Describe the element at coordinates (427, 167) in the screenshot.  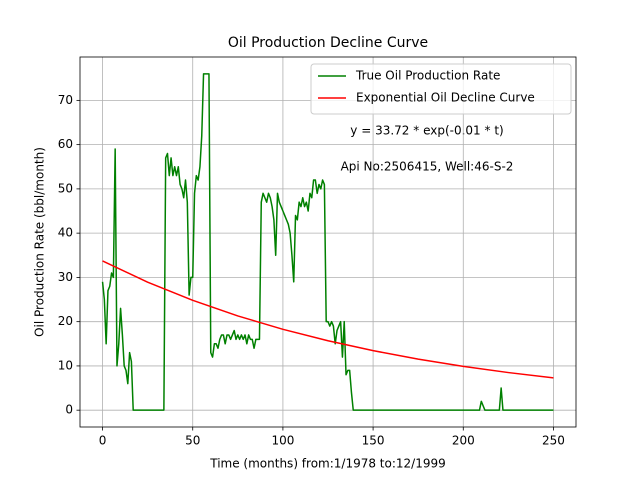
I see `annotation: Api No:2506415, Well:46-S-2` at that location.